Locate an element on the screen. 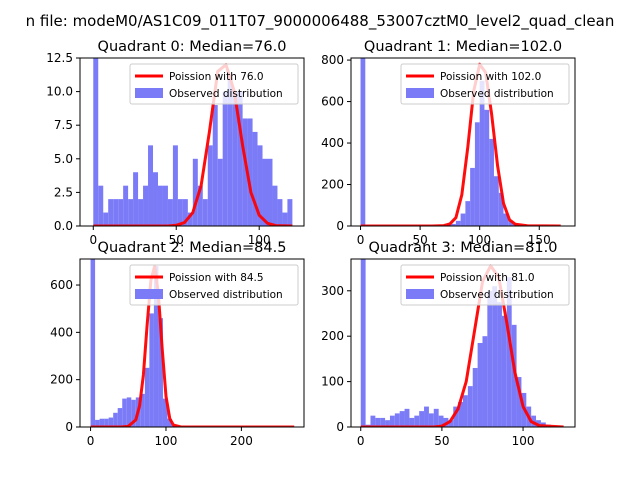  y-tick-label: 800 is located at coordinates (332, 60).